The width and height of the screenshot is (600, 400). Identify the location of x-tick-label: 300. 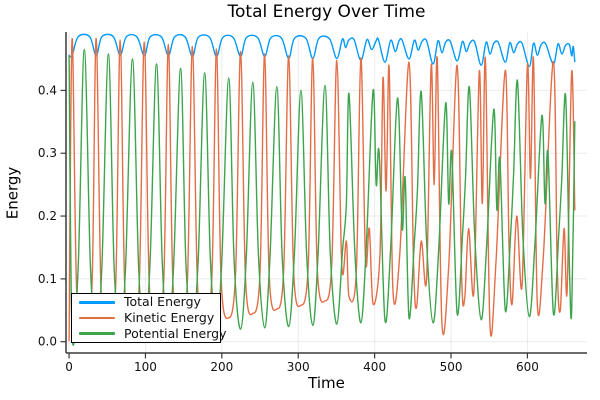
(298, 367).